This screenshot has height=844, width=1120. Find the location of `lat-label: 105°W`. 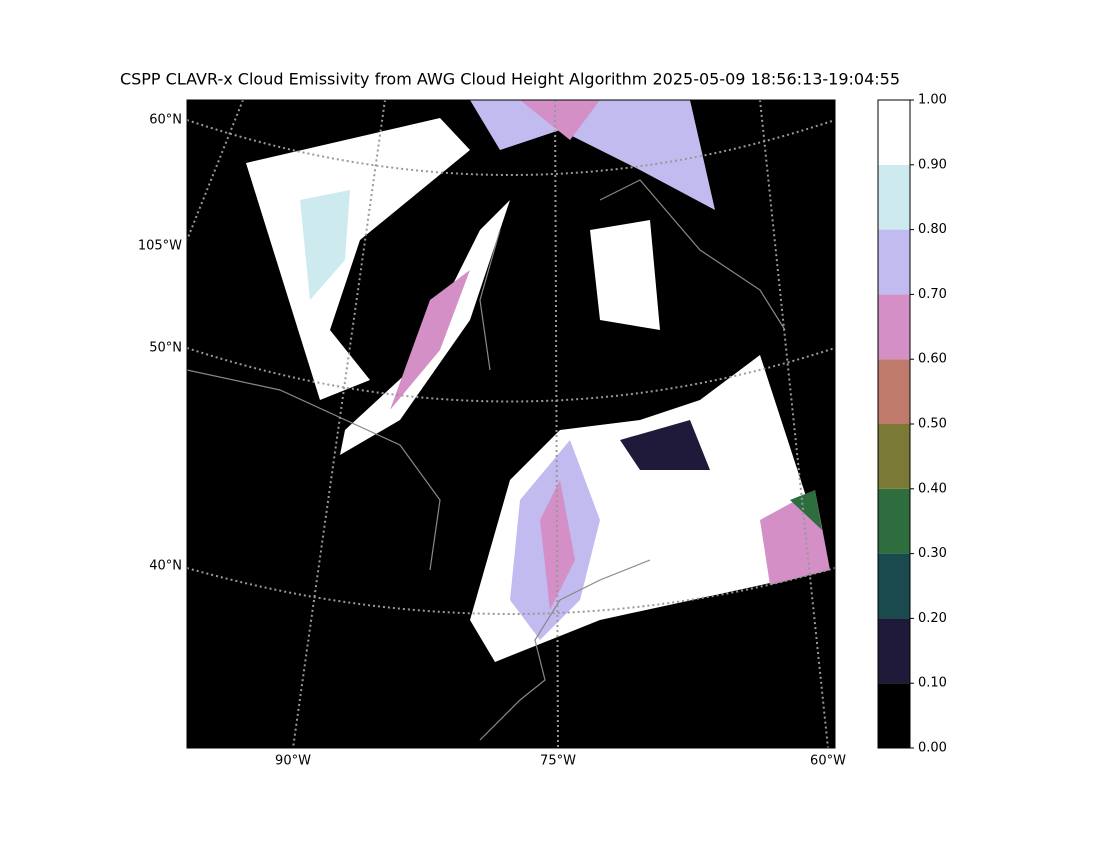

lat-label: 105°W is located at coordinates (160, 246).